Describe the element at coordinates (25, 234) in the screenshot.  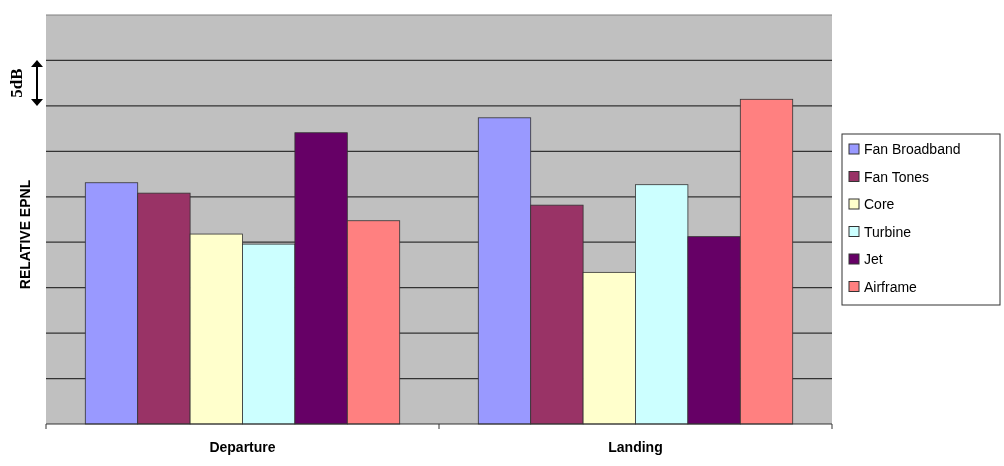
I see `y-axis-title: RELATIVE EPNL` at that location.